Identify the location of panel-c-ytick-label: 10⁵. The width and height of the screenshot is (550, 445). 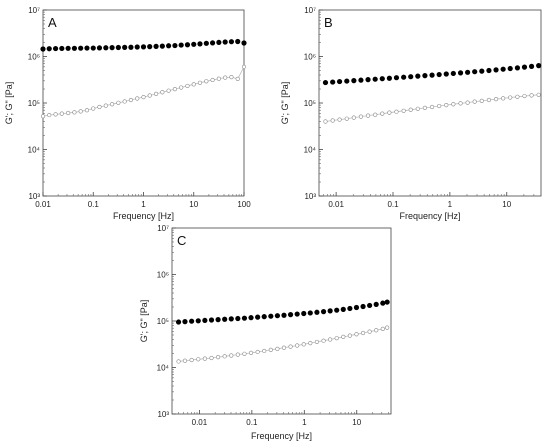
(163, 321).